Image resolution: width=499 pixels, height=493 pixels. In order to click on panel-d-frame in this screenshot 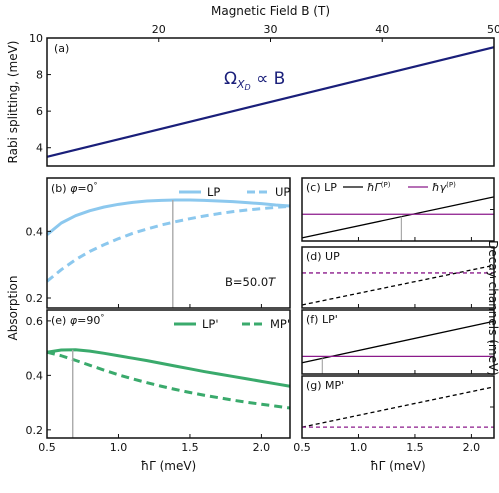, I will do `click(398, 277)`.